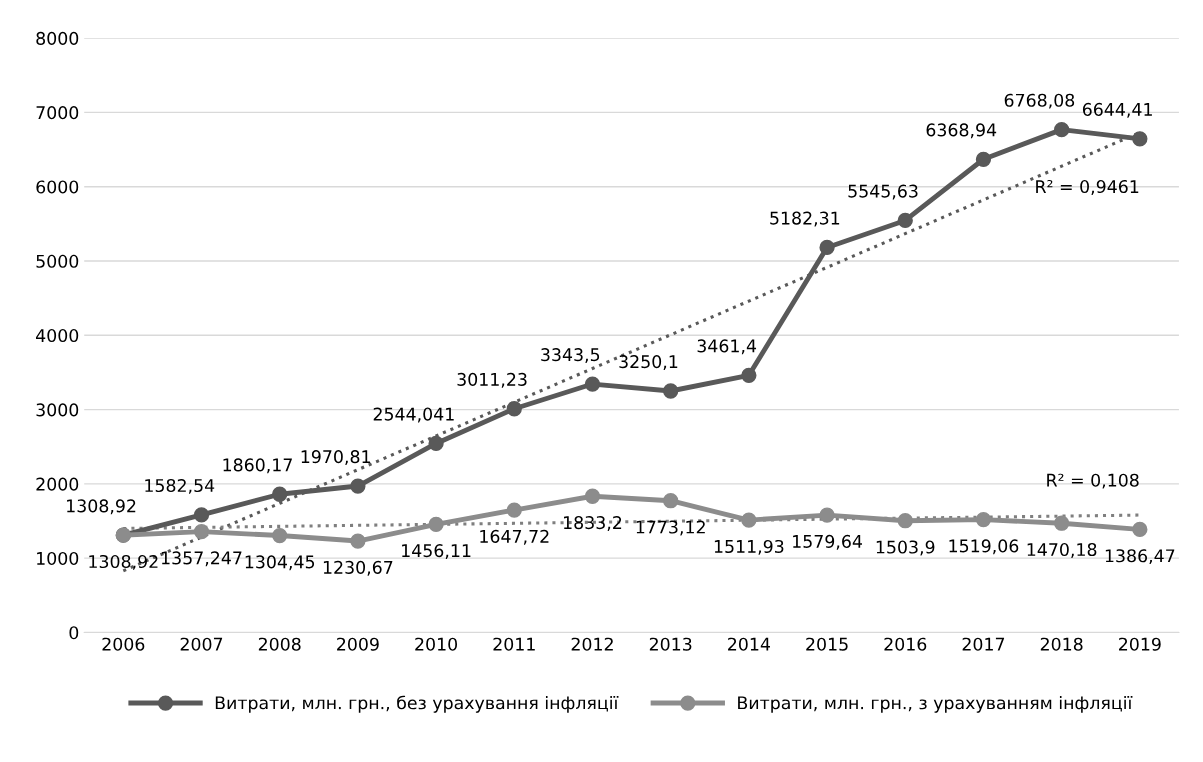 This screenshot has width=1203, height=762. Describe the element at coordinates (1062, 550) in the screenshot. I see `data-label: 1470,18` at that location.